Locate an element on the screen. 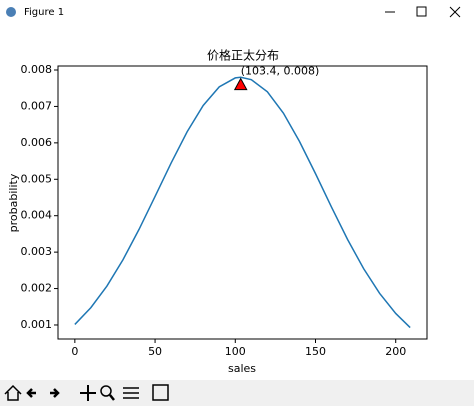 The width and height of the screenshot is (474, 406). home-button is located at coordinates (13, 392).